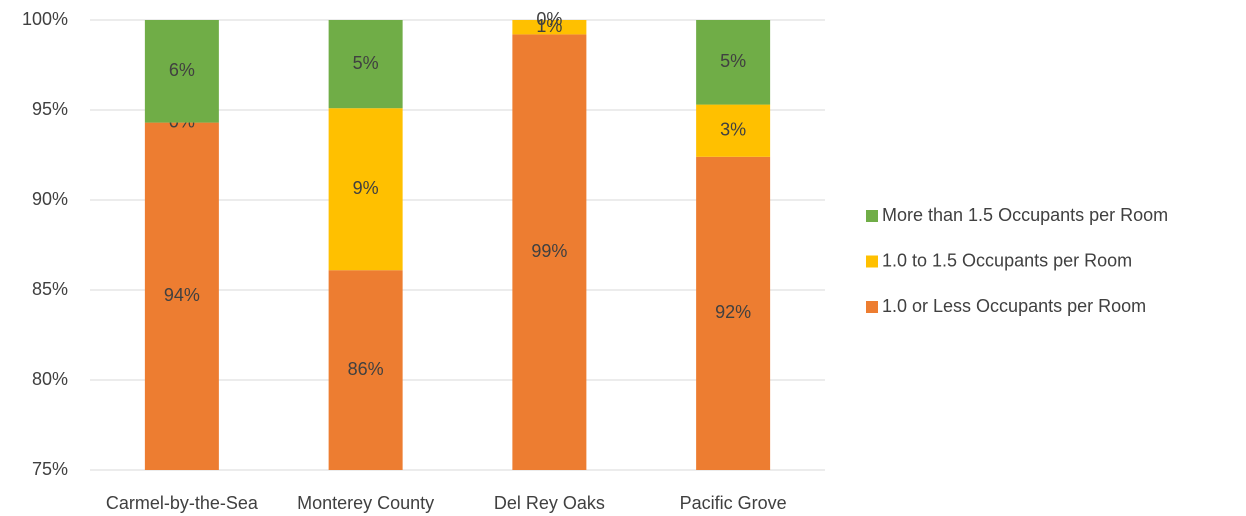 The image size is (1246, 516). I want to click on y-tick-label: 85%, so click(50, 289).